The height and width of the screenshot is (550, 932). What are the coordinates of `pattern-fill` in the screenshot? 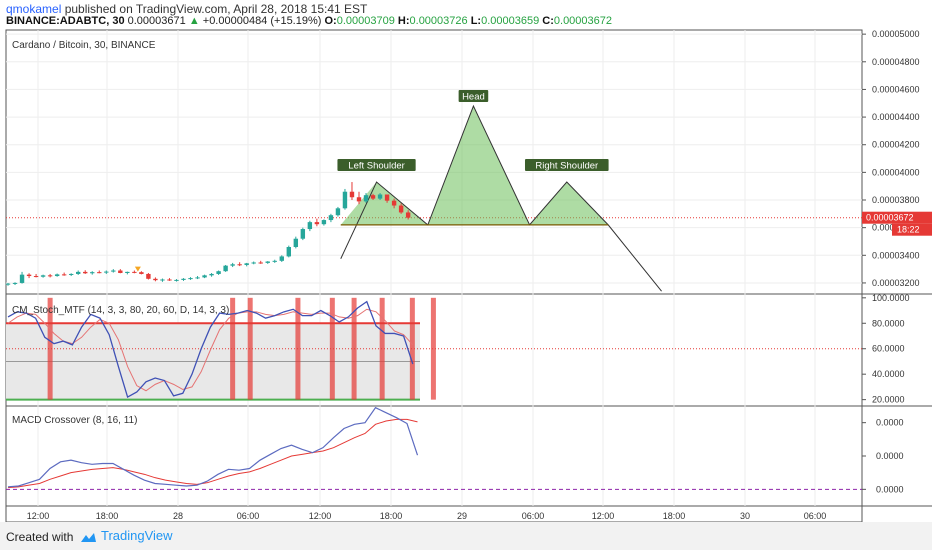 It's located at (474, 165).